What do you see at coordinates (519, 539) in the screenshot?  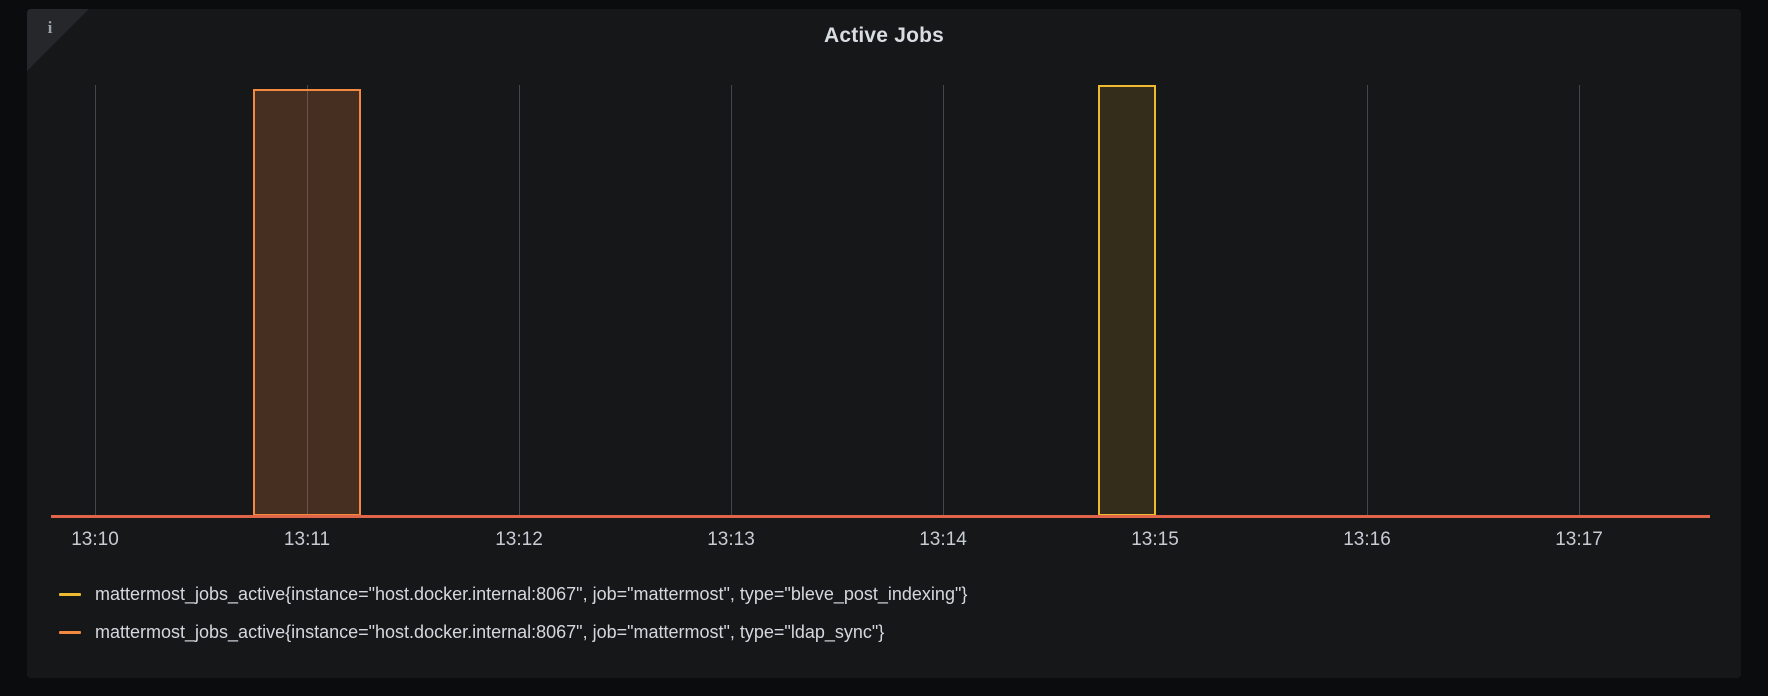 I see `x-tick-label: 13:12` at bounding box center [519, 539].